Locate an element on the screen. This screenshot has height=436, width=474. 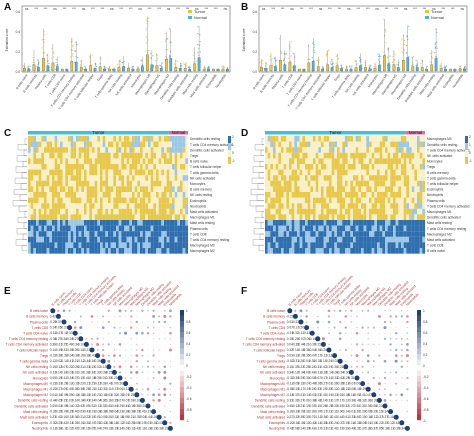
correlation-value: -0.39 is located at coordinates (306, 428).